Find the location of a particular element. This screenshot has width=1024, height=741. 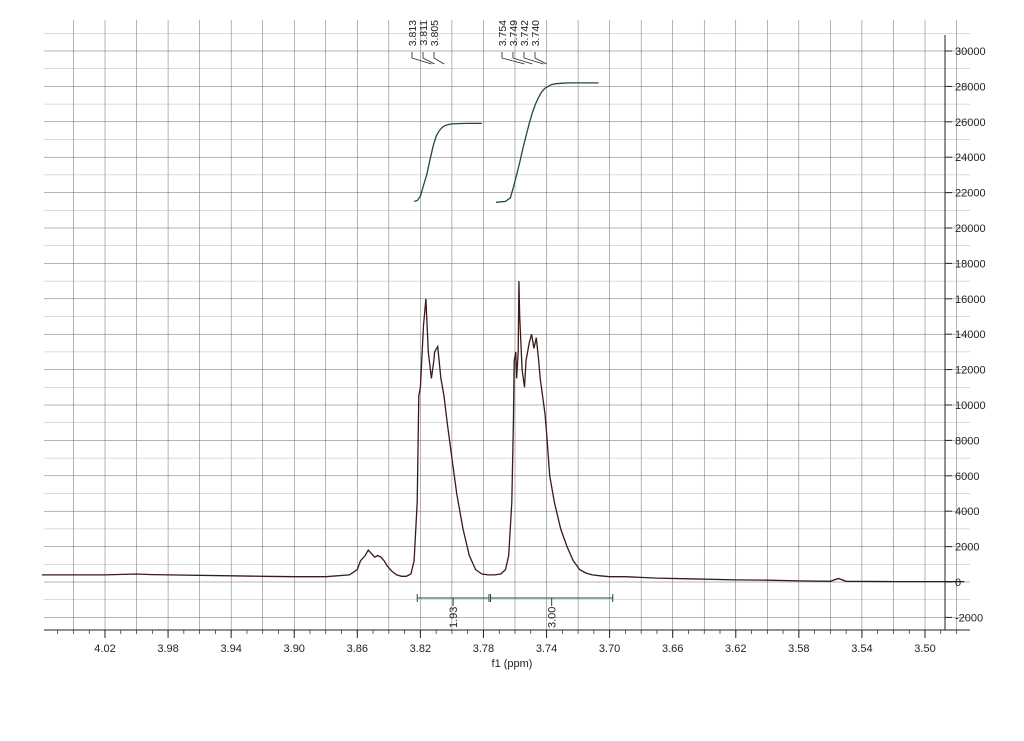

peak-label: 3.754 is located at coordinates (503, 33).